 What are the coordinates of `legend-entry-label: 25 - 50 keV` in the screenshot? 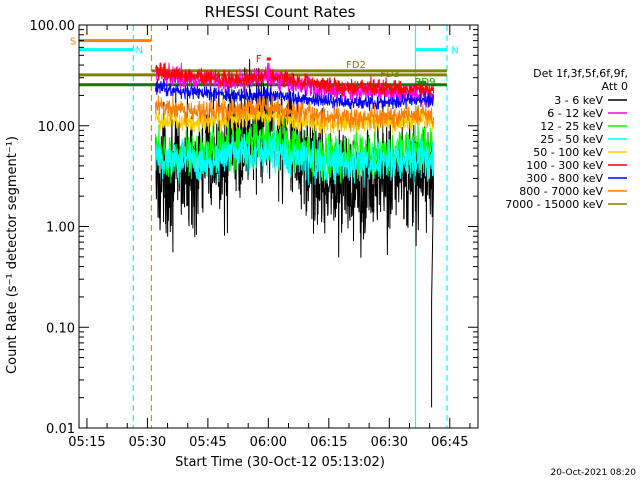 It's located at (571, 139).